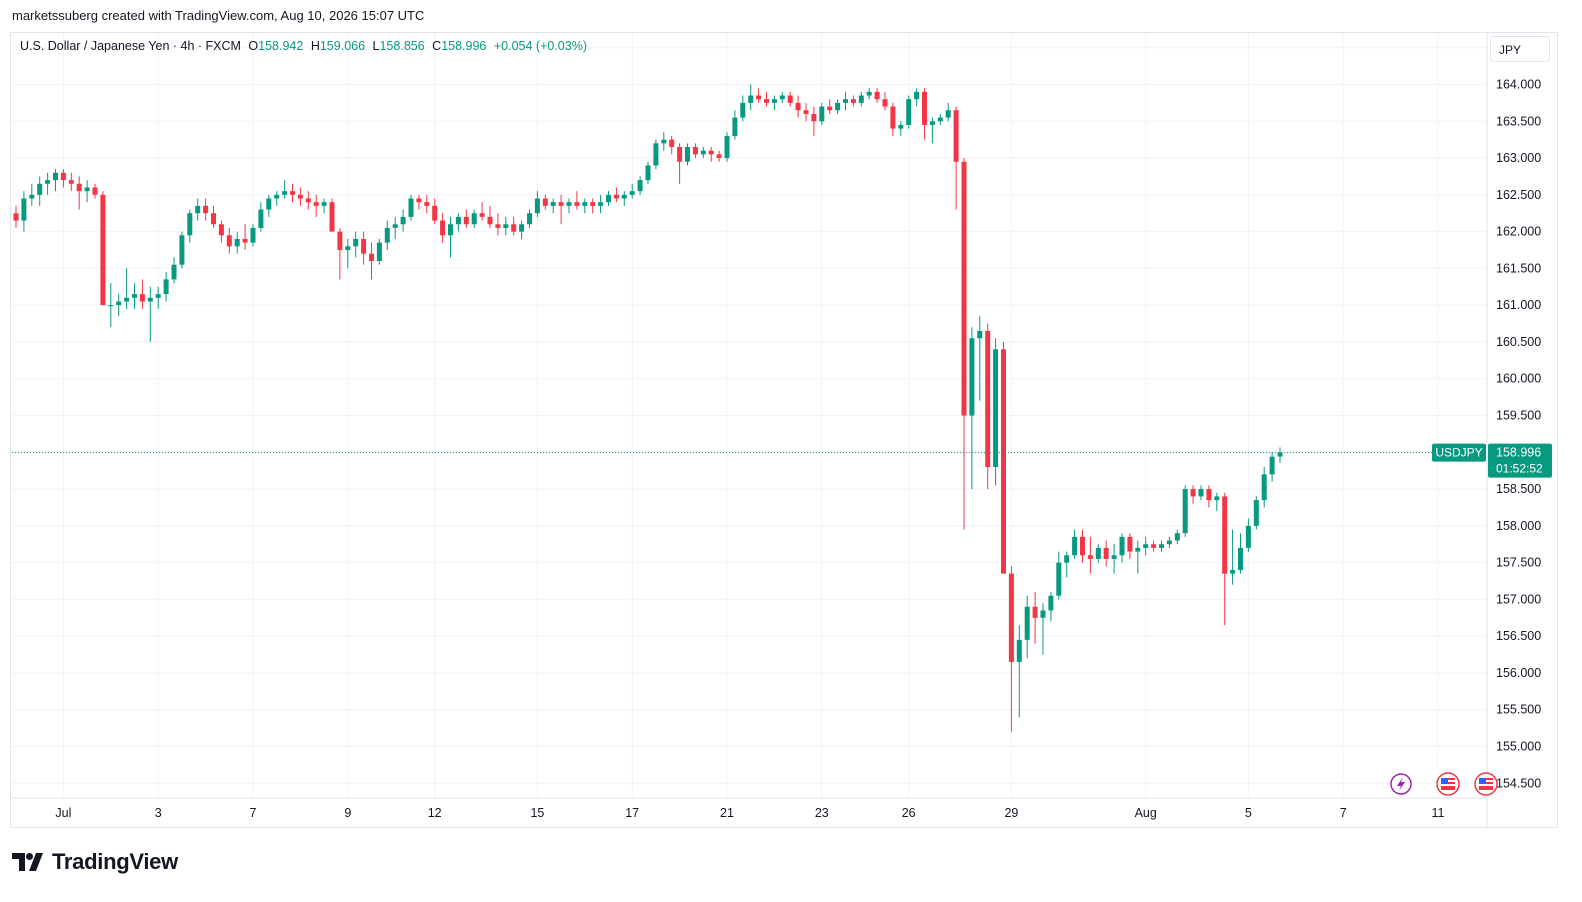  Describe the element at coordinates (1518, 379) in the screenshot. I see `y-tick-label: 160.000` at that location.